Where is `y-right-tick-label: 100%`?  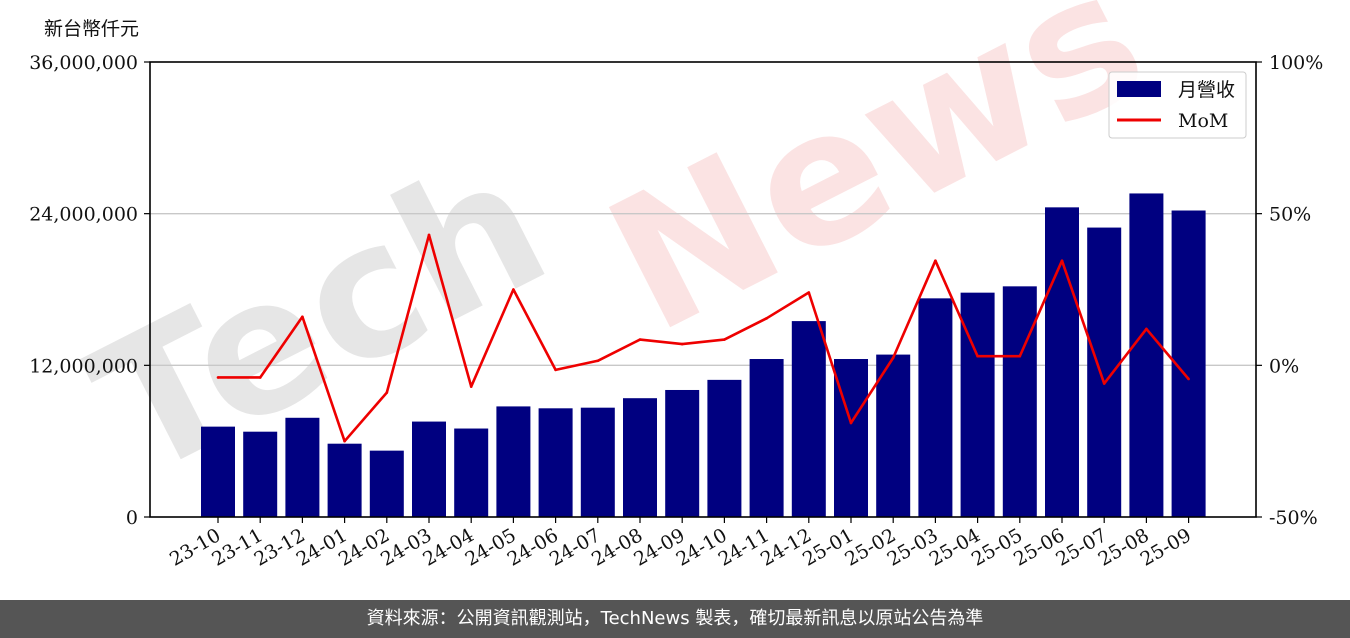
y-right-tick-label: 100% is located at coordinates (1296, 63).